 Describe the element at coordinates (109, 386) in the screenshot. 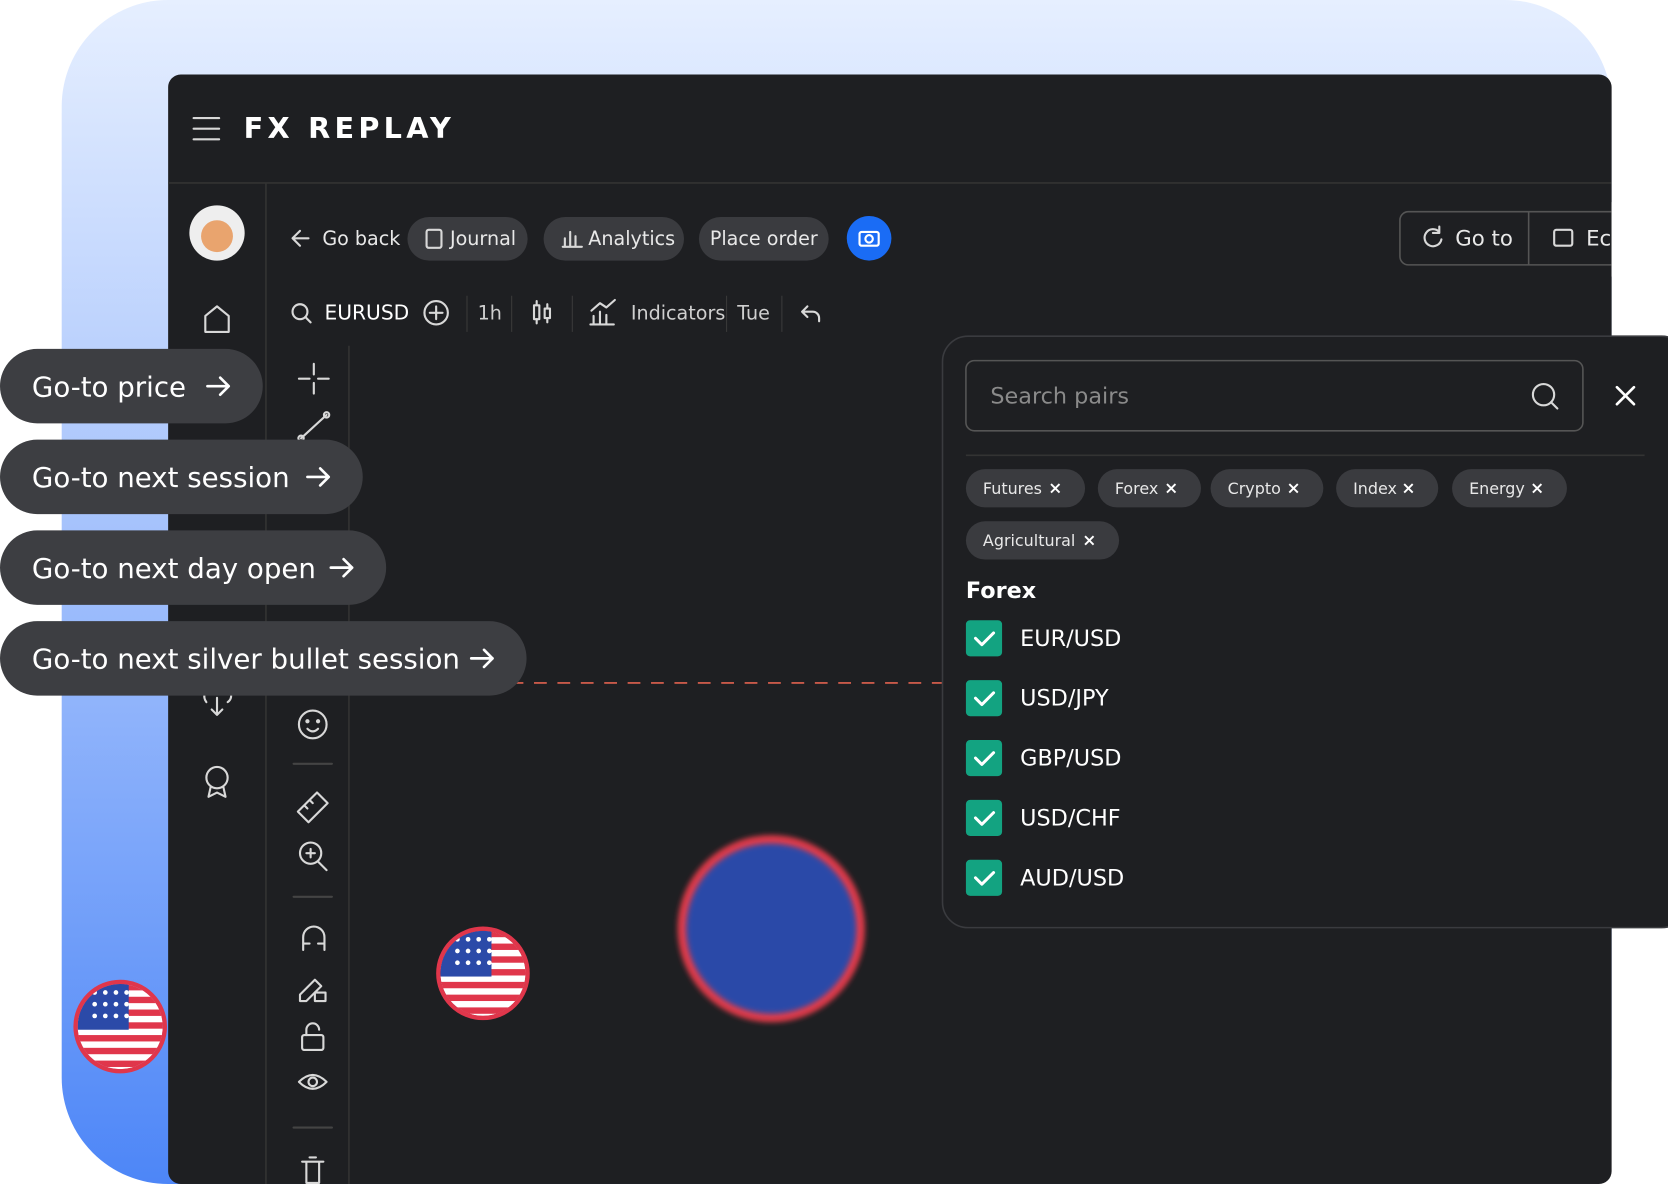

I see `callout-label: Go-to price` at that location.